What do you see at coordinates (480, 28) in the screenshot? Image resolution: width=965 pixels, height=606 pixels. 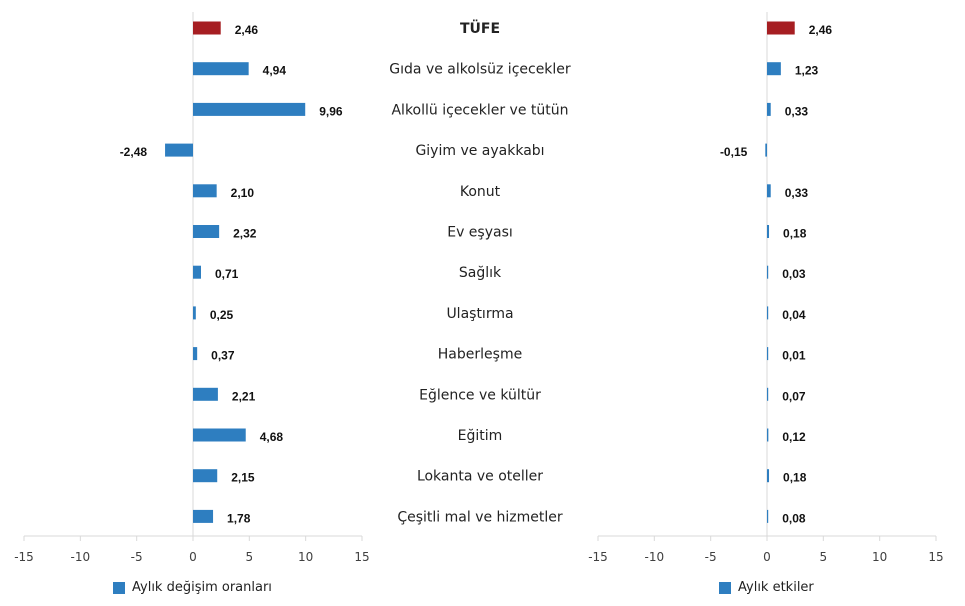 I see `category-label: TÜFE` at bounding box center [480, 28].